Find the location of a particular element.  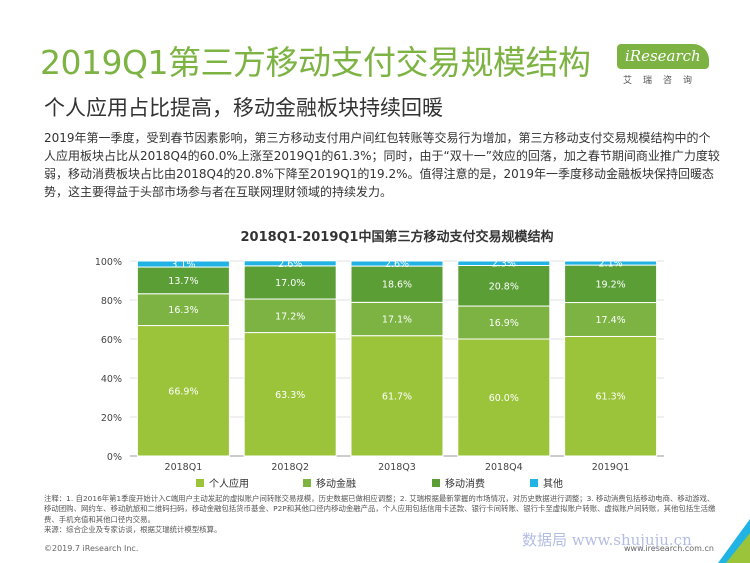

data-label: 17.0% is located at coordinates (290, 283).